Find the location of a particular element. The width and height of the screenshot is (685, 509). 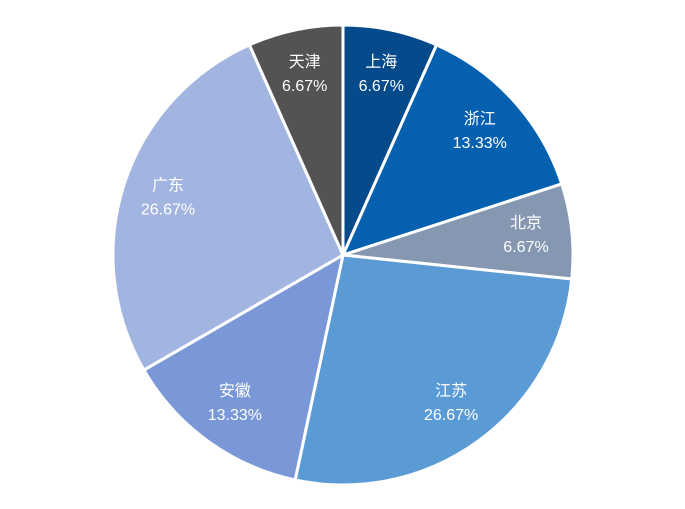

slice-label: 广东 is located at coordinates (168, 185).